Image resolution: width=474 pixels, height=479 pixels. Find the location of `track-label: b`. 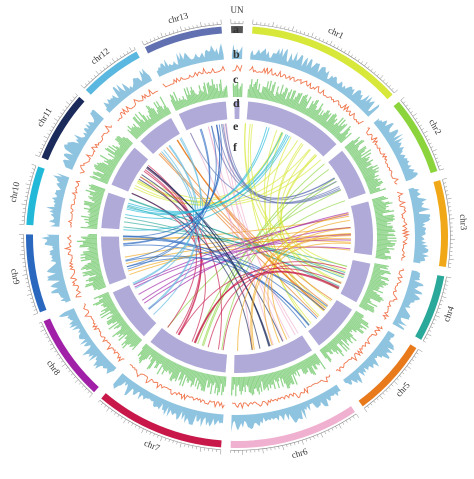

track-label: b is located at coordinates (236, 54).